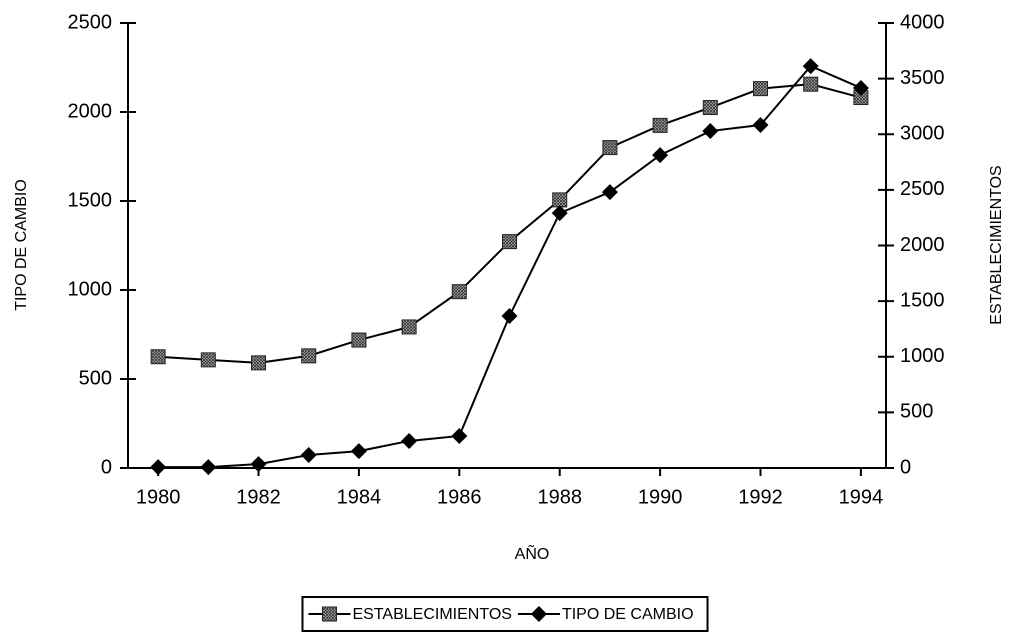 This screenshot has width=1009, height=638. I want to click on x-tick-label: 1984, so click(359, 497).